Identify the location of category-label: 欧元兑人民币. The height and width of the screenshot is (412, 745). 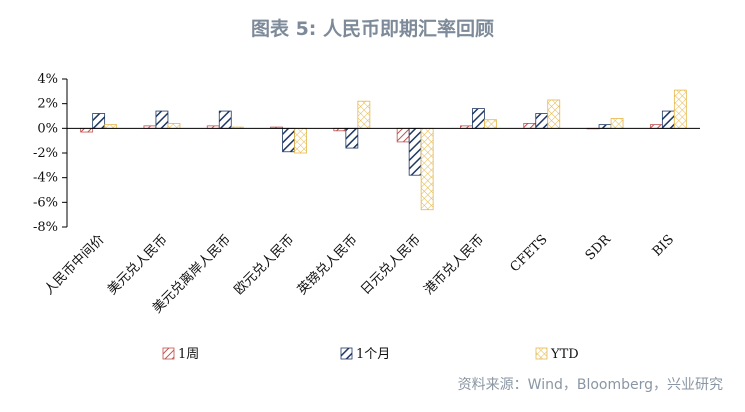
(265, 265).